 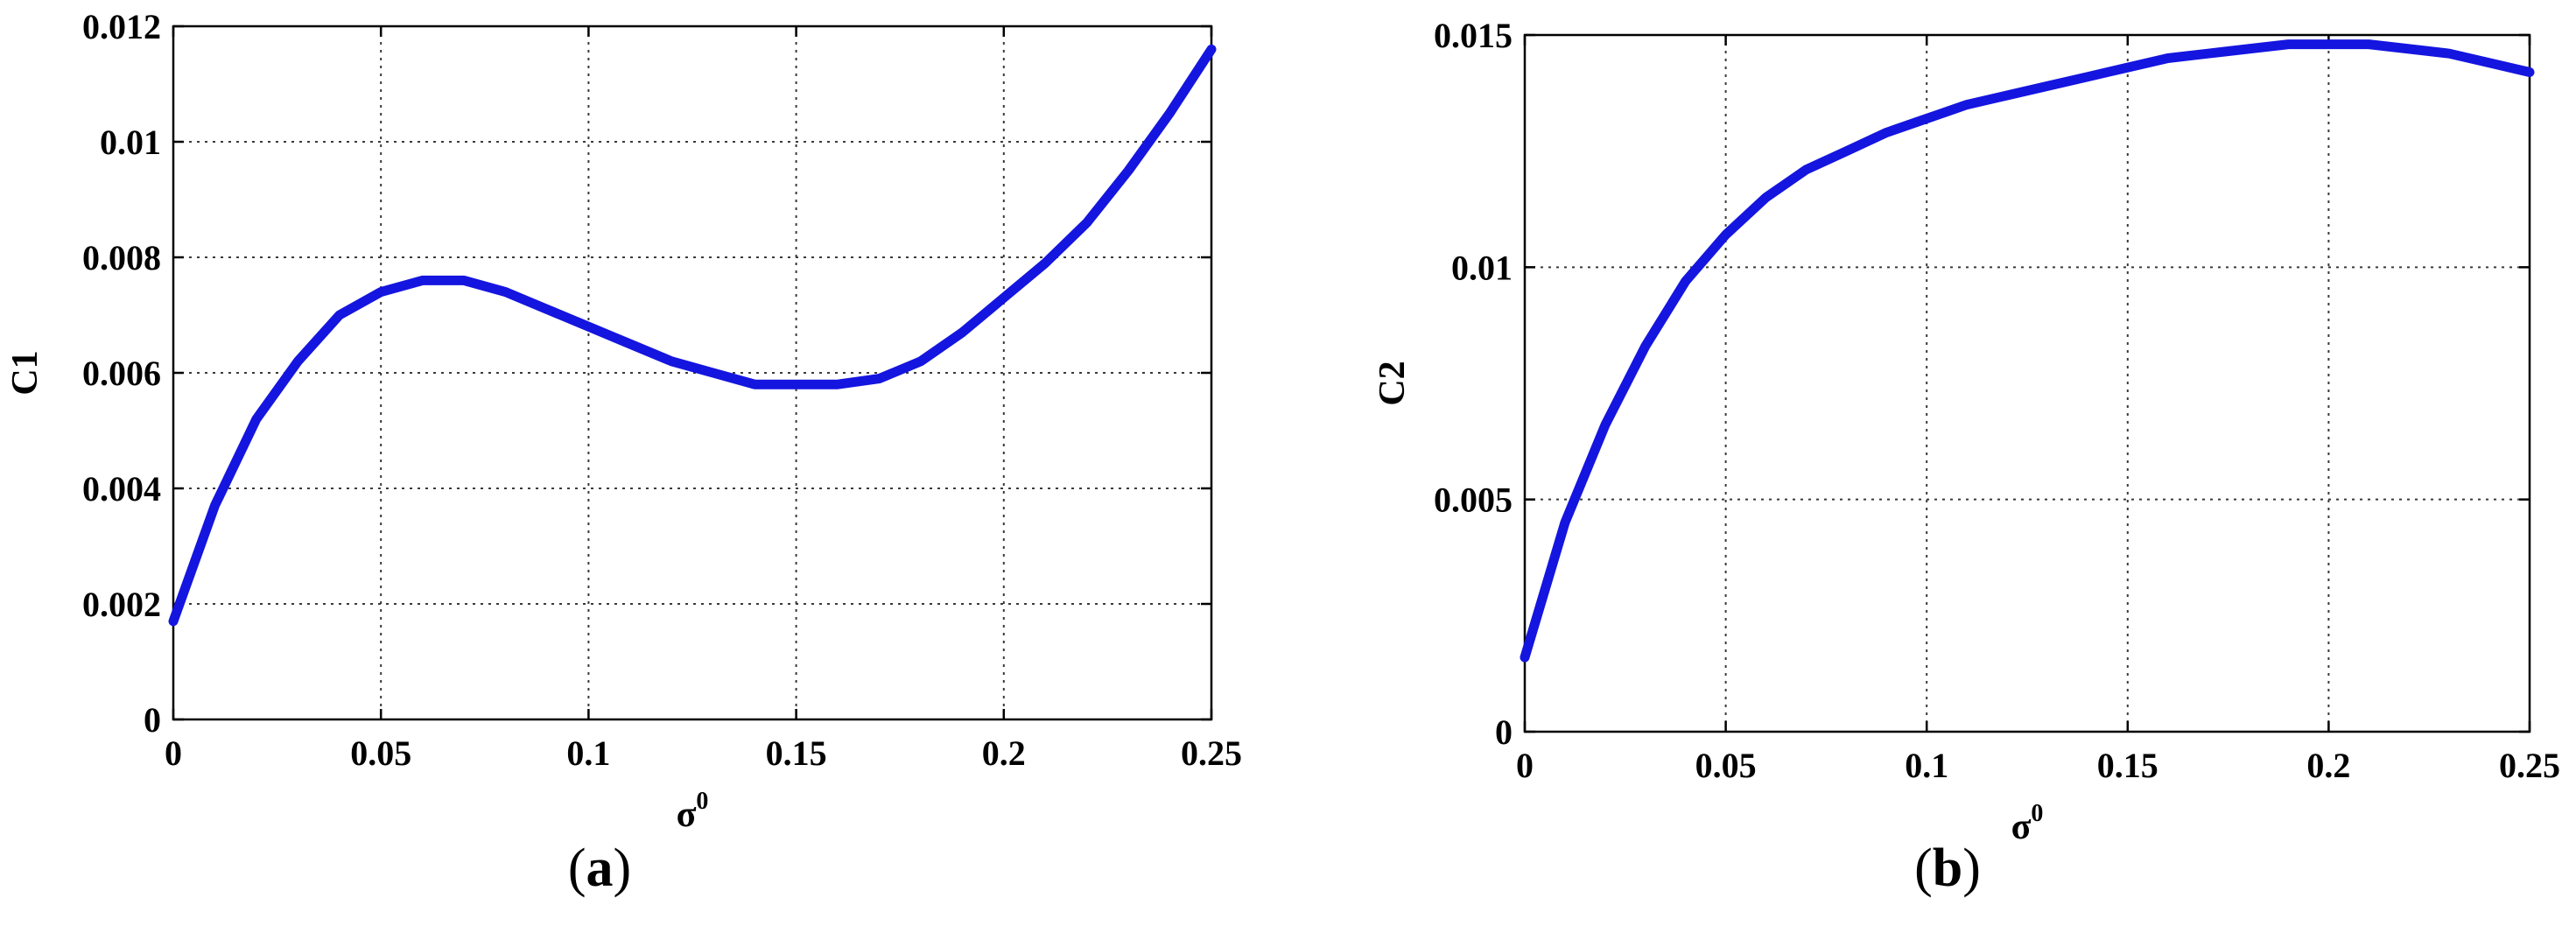 What do you see at coordinates (1473, 500) in the screenshot?
I see `y-tick-label: 0.005` at bounding box center [1473, 500].